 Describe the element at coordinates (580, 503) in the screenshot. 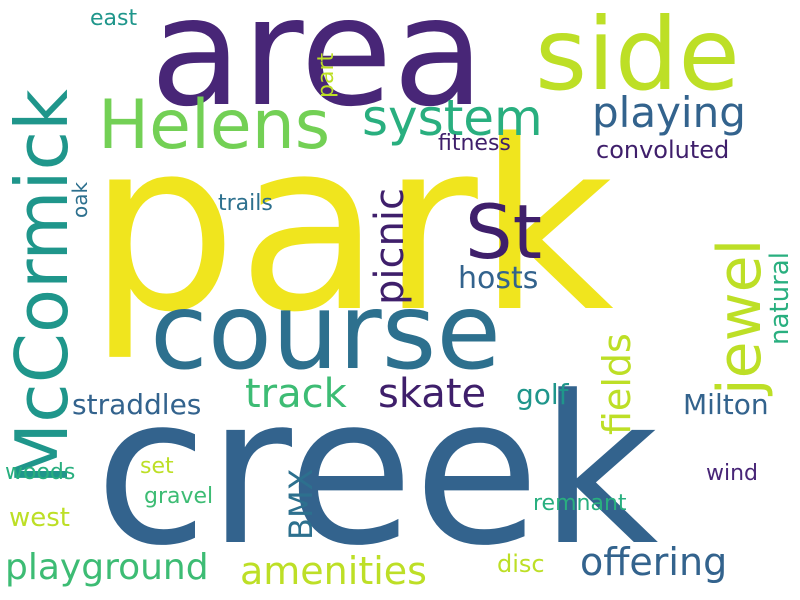

I see `word-remnant: remnant` at that location.